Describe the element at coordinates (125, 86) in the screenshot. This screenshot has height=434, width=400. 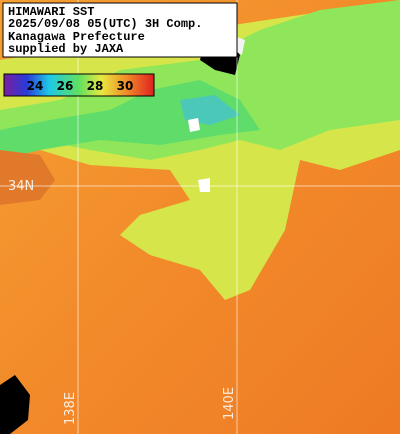
I see `colorbar-label: 30` at that location.